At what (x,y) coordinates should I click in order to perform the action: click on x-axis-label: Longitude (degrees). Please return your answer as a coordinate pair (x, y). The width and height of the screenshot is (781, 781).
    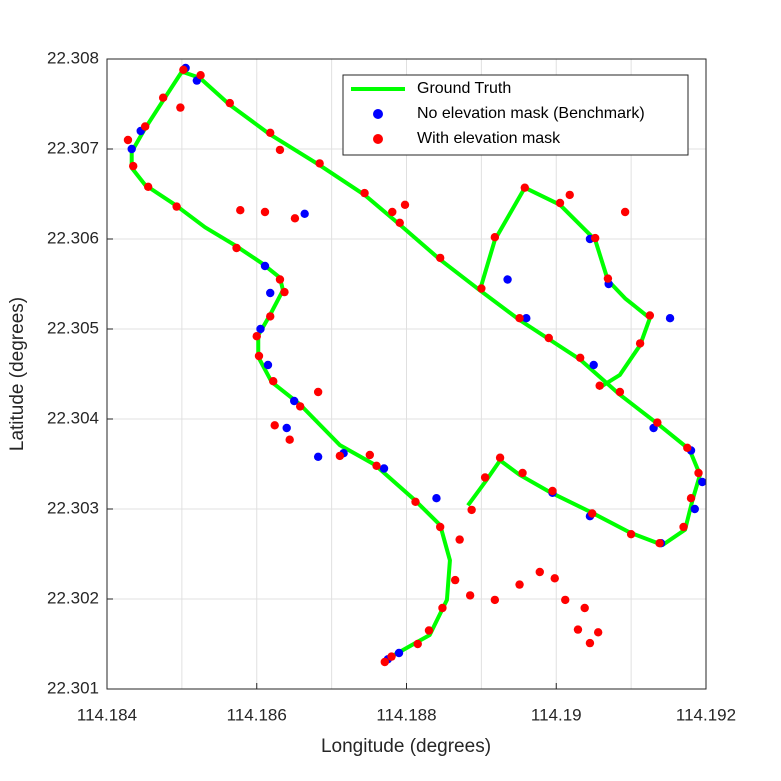
    Looking at the image, I should click on (406, 746).